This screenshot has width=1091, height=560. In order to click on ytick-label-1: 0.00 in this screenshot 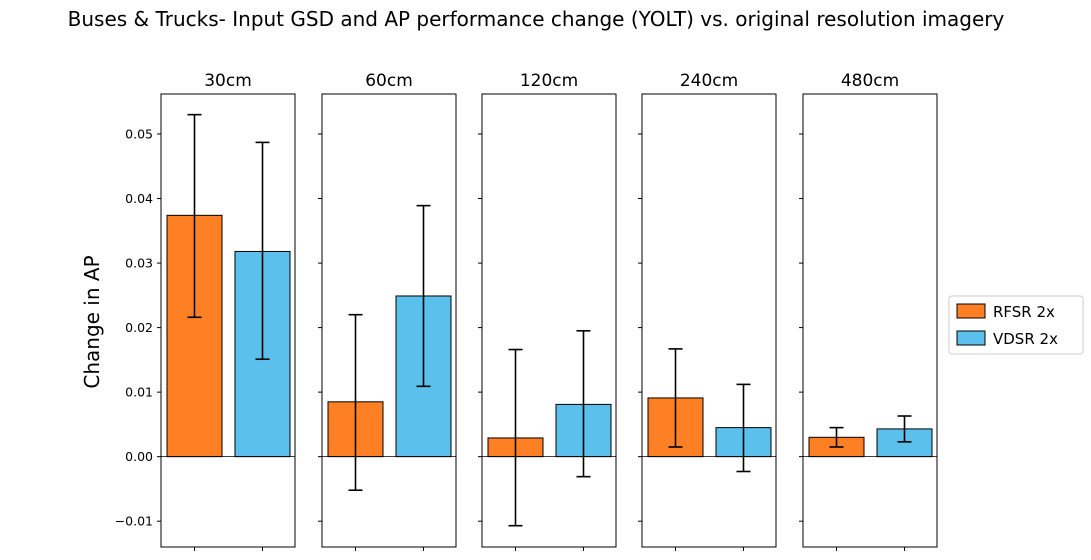, I will do `click(139, 456)`.